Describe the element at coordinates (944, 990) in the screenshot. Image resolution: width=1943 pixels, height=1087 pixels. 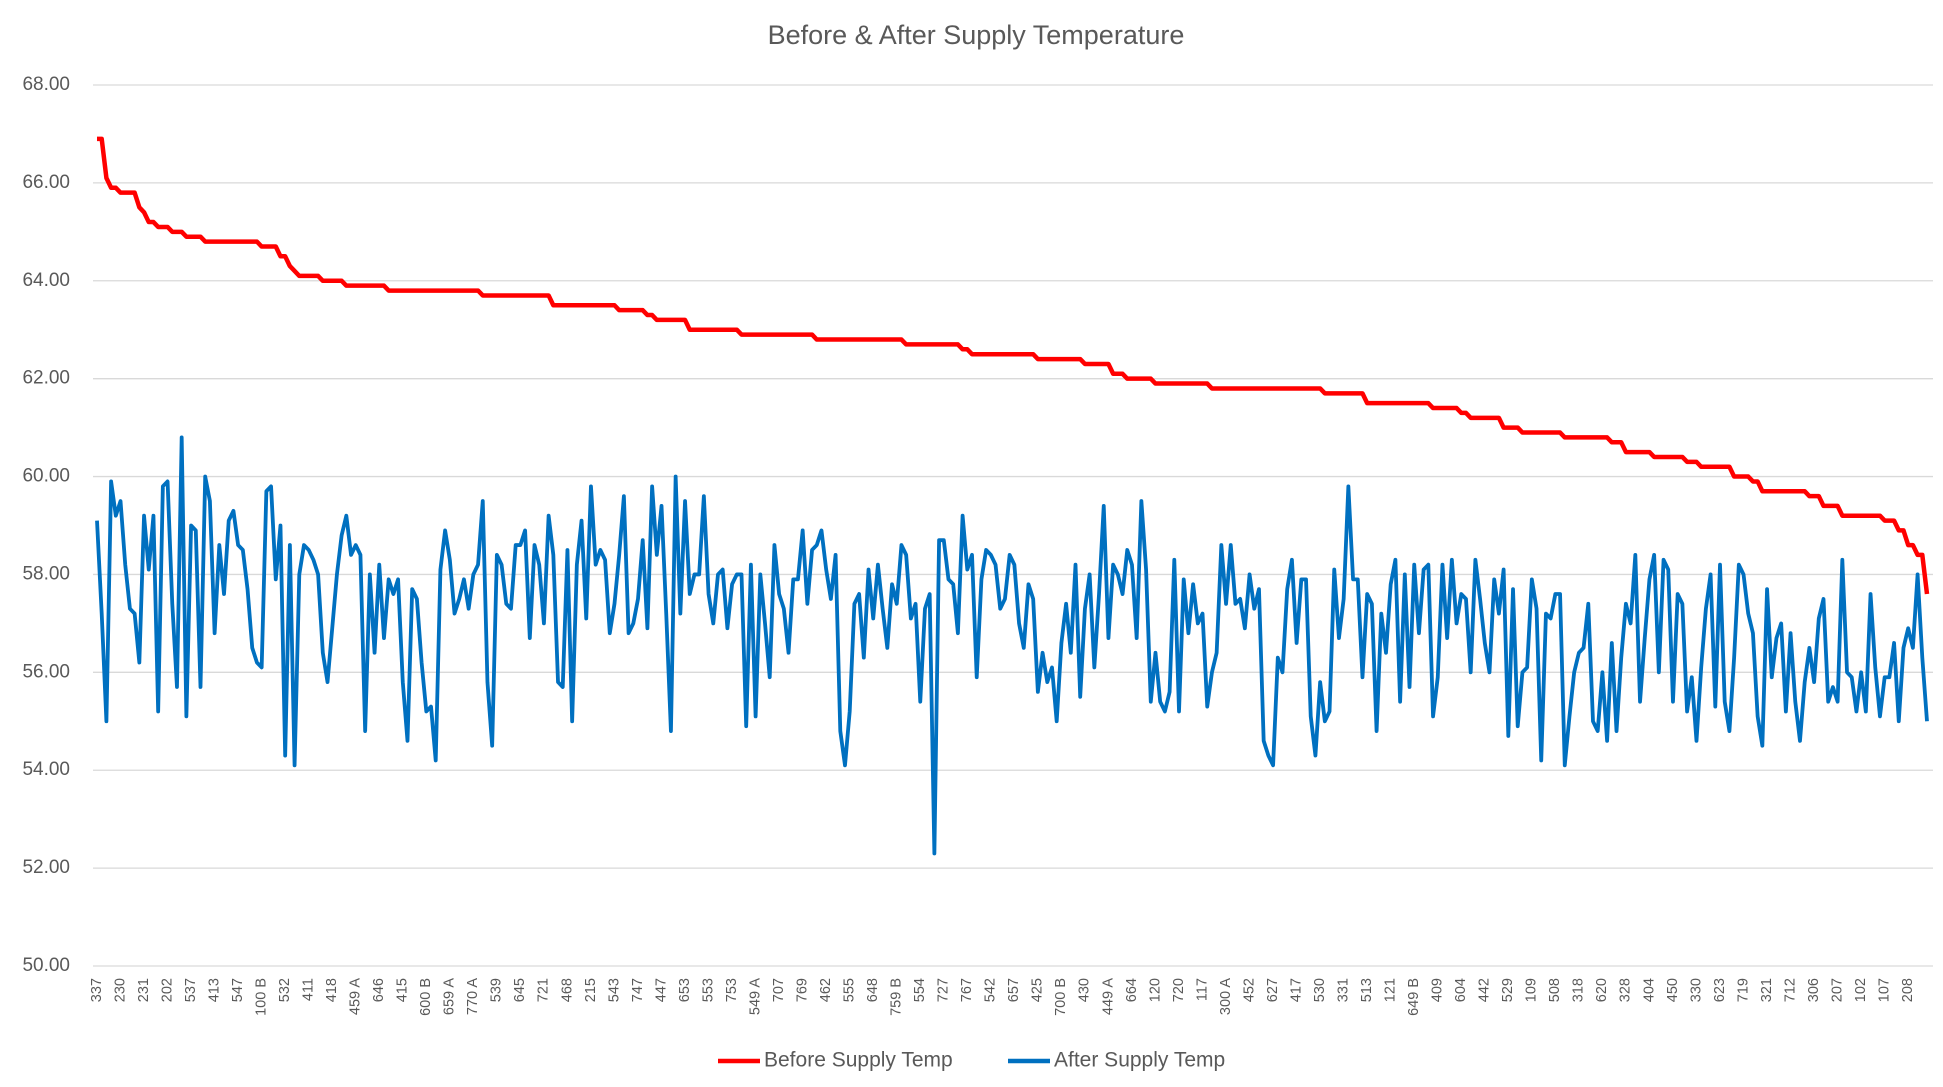
I see `x-tick-label: 727` at that location.